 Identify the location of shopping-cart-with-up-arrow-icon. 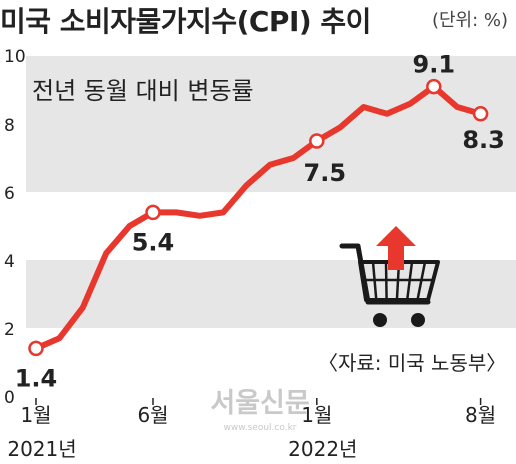
(389, 276).